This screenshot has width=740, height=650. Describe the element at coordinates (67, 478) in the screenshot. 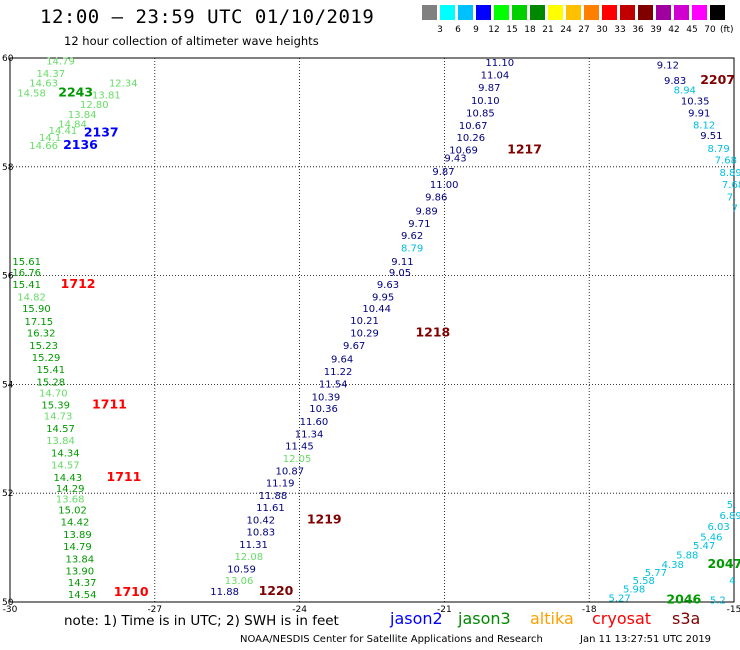

I see `wave-height-label: 14.43` at that location.